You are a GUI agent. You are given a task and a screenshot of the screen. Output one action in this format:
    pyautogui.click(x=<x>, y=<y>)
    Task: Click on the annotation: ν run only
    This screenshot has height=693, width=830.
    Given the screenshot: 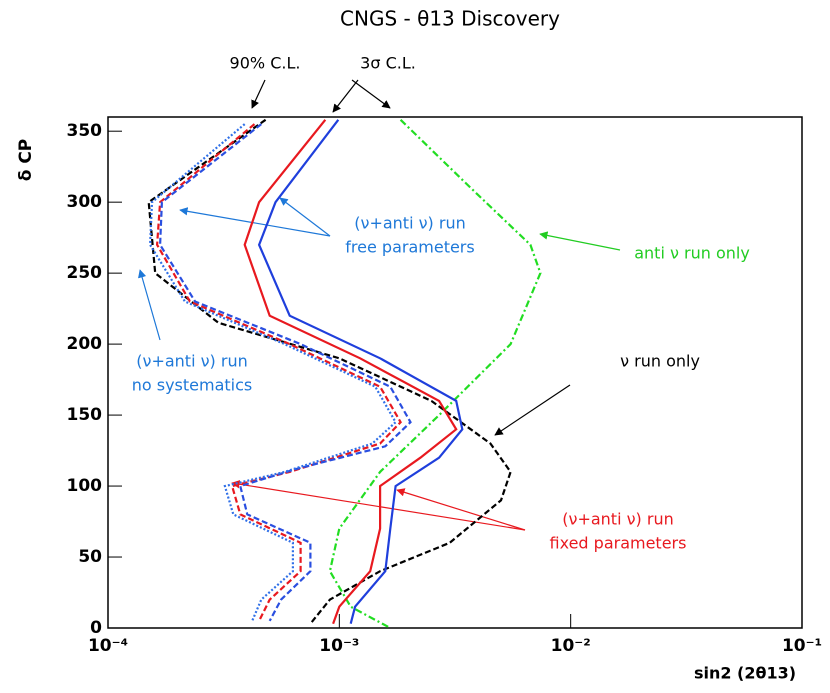 What is the action you would take?
    pyautogui.click(x=660, y=361)
    